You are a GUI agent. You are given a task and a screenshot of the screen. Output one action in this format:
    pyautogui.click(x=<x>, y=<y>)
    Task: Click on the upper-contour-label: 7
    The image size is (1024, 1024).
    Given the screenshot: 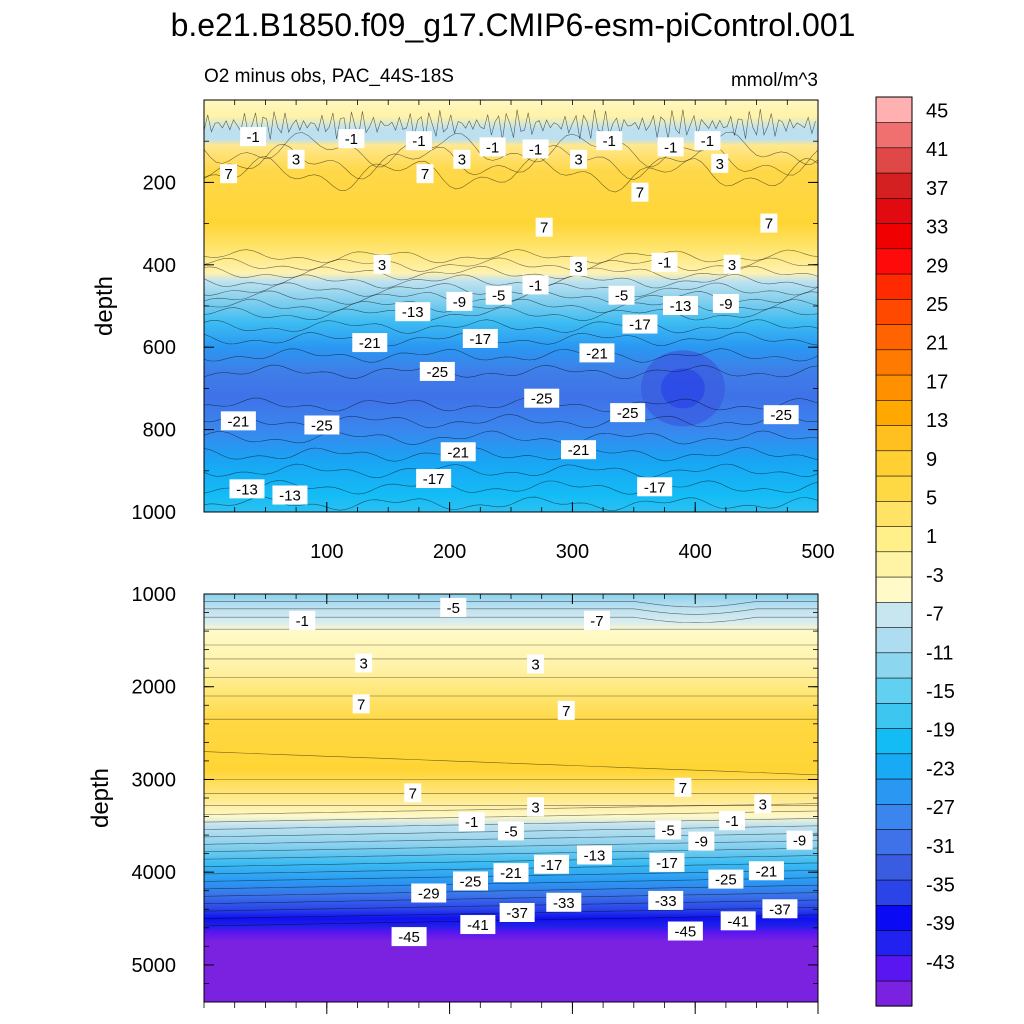 What is the action you would take?
    pyautogui.click(x=640, y=192)
    